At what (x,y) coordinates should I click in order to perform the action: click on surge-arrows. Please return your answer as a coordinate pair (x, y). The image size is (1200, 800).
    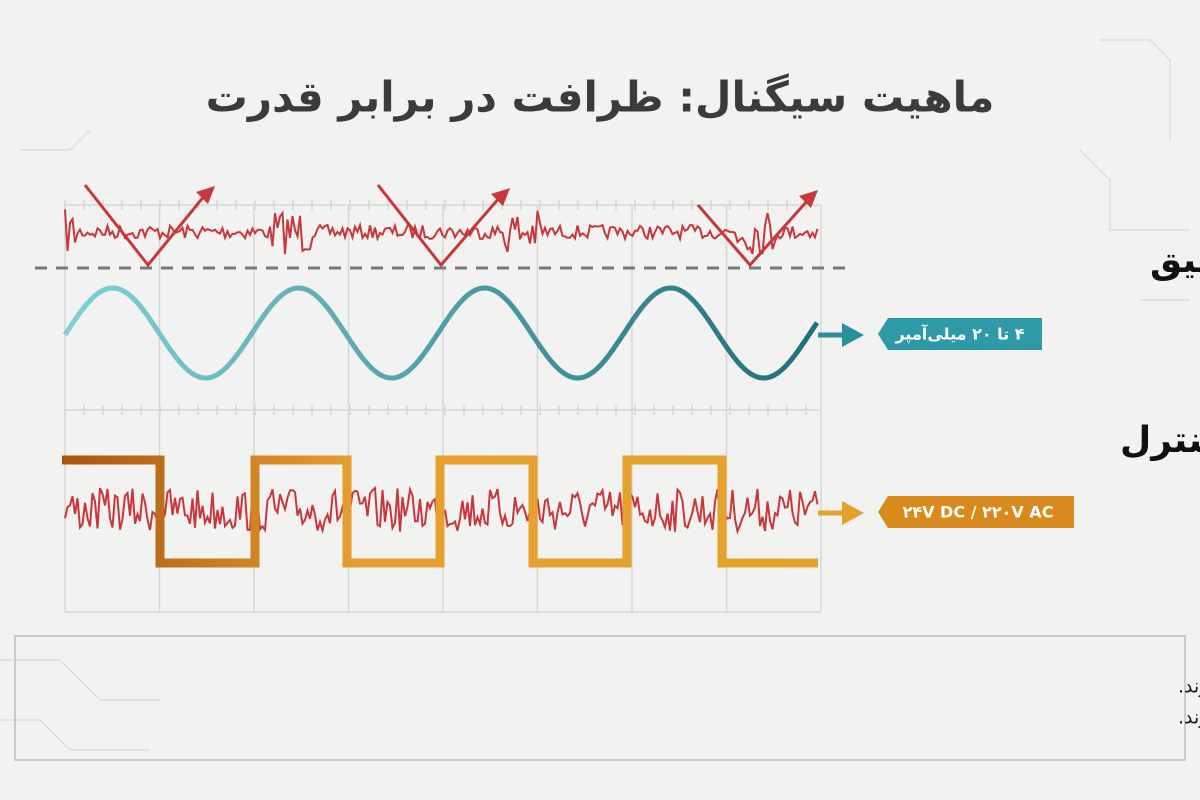
    Looking at the image, I should click on (446, 226).